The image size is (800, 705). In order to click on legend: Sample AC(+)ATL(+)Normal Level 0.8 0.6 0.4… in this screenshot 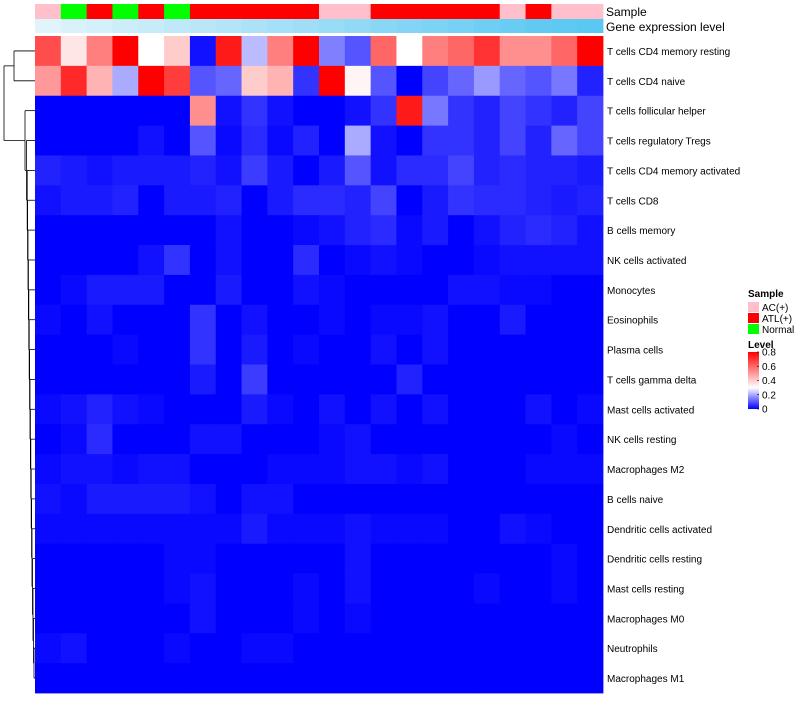, I will do `click(771, 352)`.